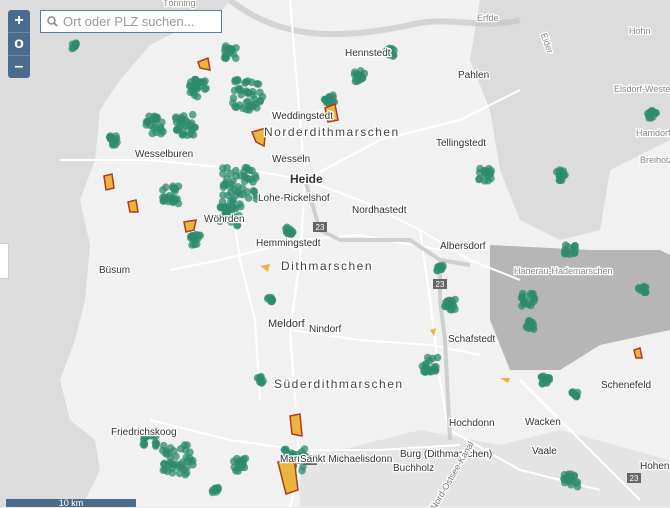 The width and height of the screenshot is (670, 508). What do you see at coordinates (488, 18) in the screenshot?
I see `place-label: Erfde` at bounding box center [488, 18].